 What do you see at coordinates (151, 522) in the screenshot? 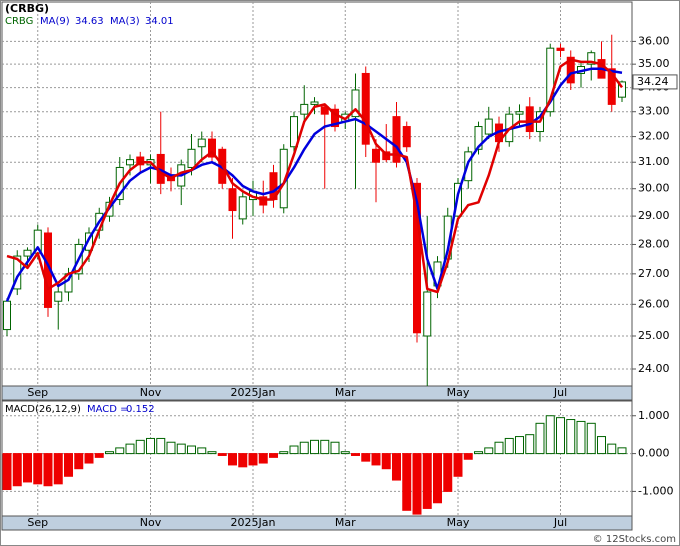
I see `x-tick-label: Nov` at bounding box center [151, 522].